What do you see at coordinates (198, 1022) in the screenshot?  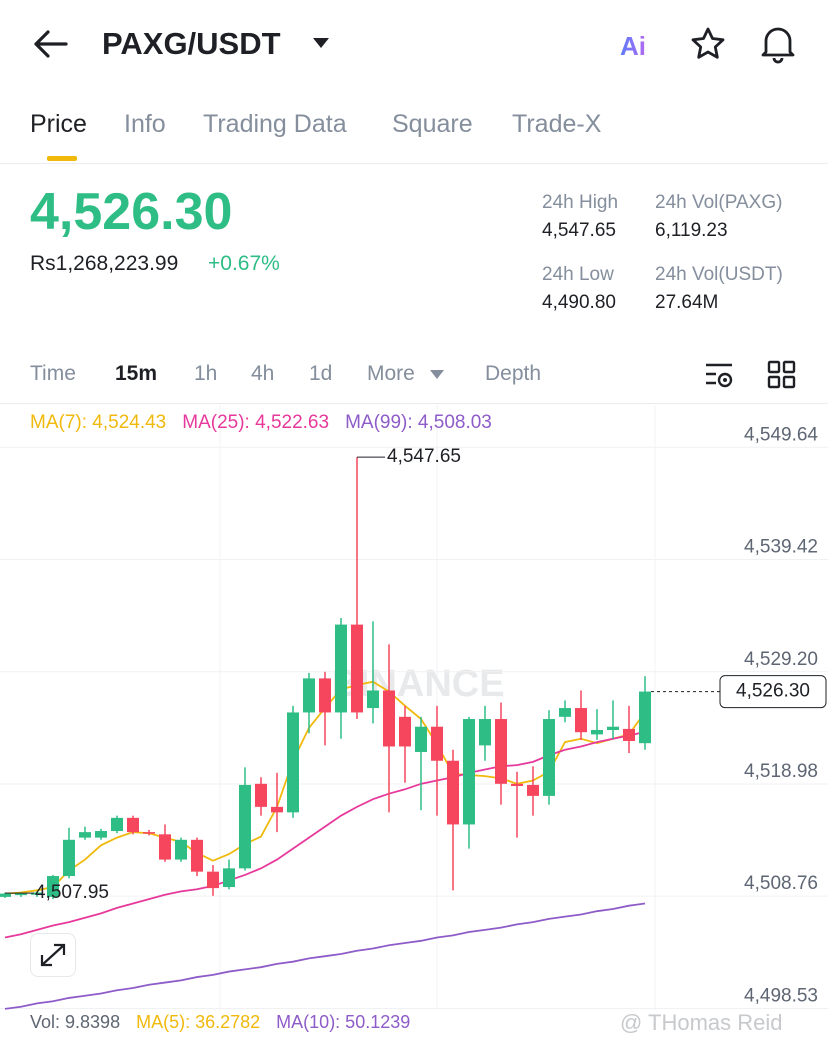 I see `volume-legend: MA(5): 36.2782` at bounding box center [198, 1022].